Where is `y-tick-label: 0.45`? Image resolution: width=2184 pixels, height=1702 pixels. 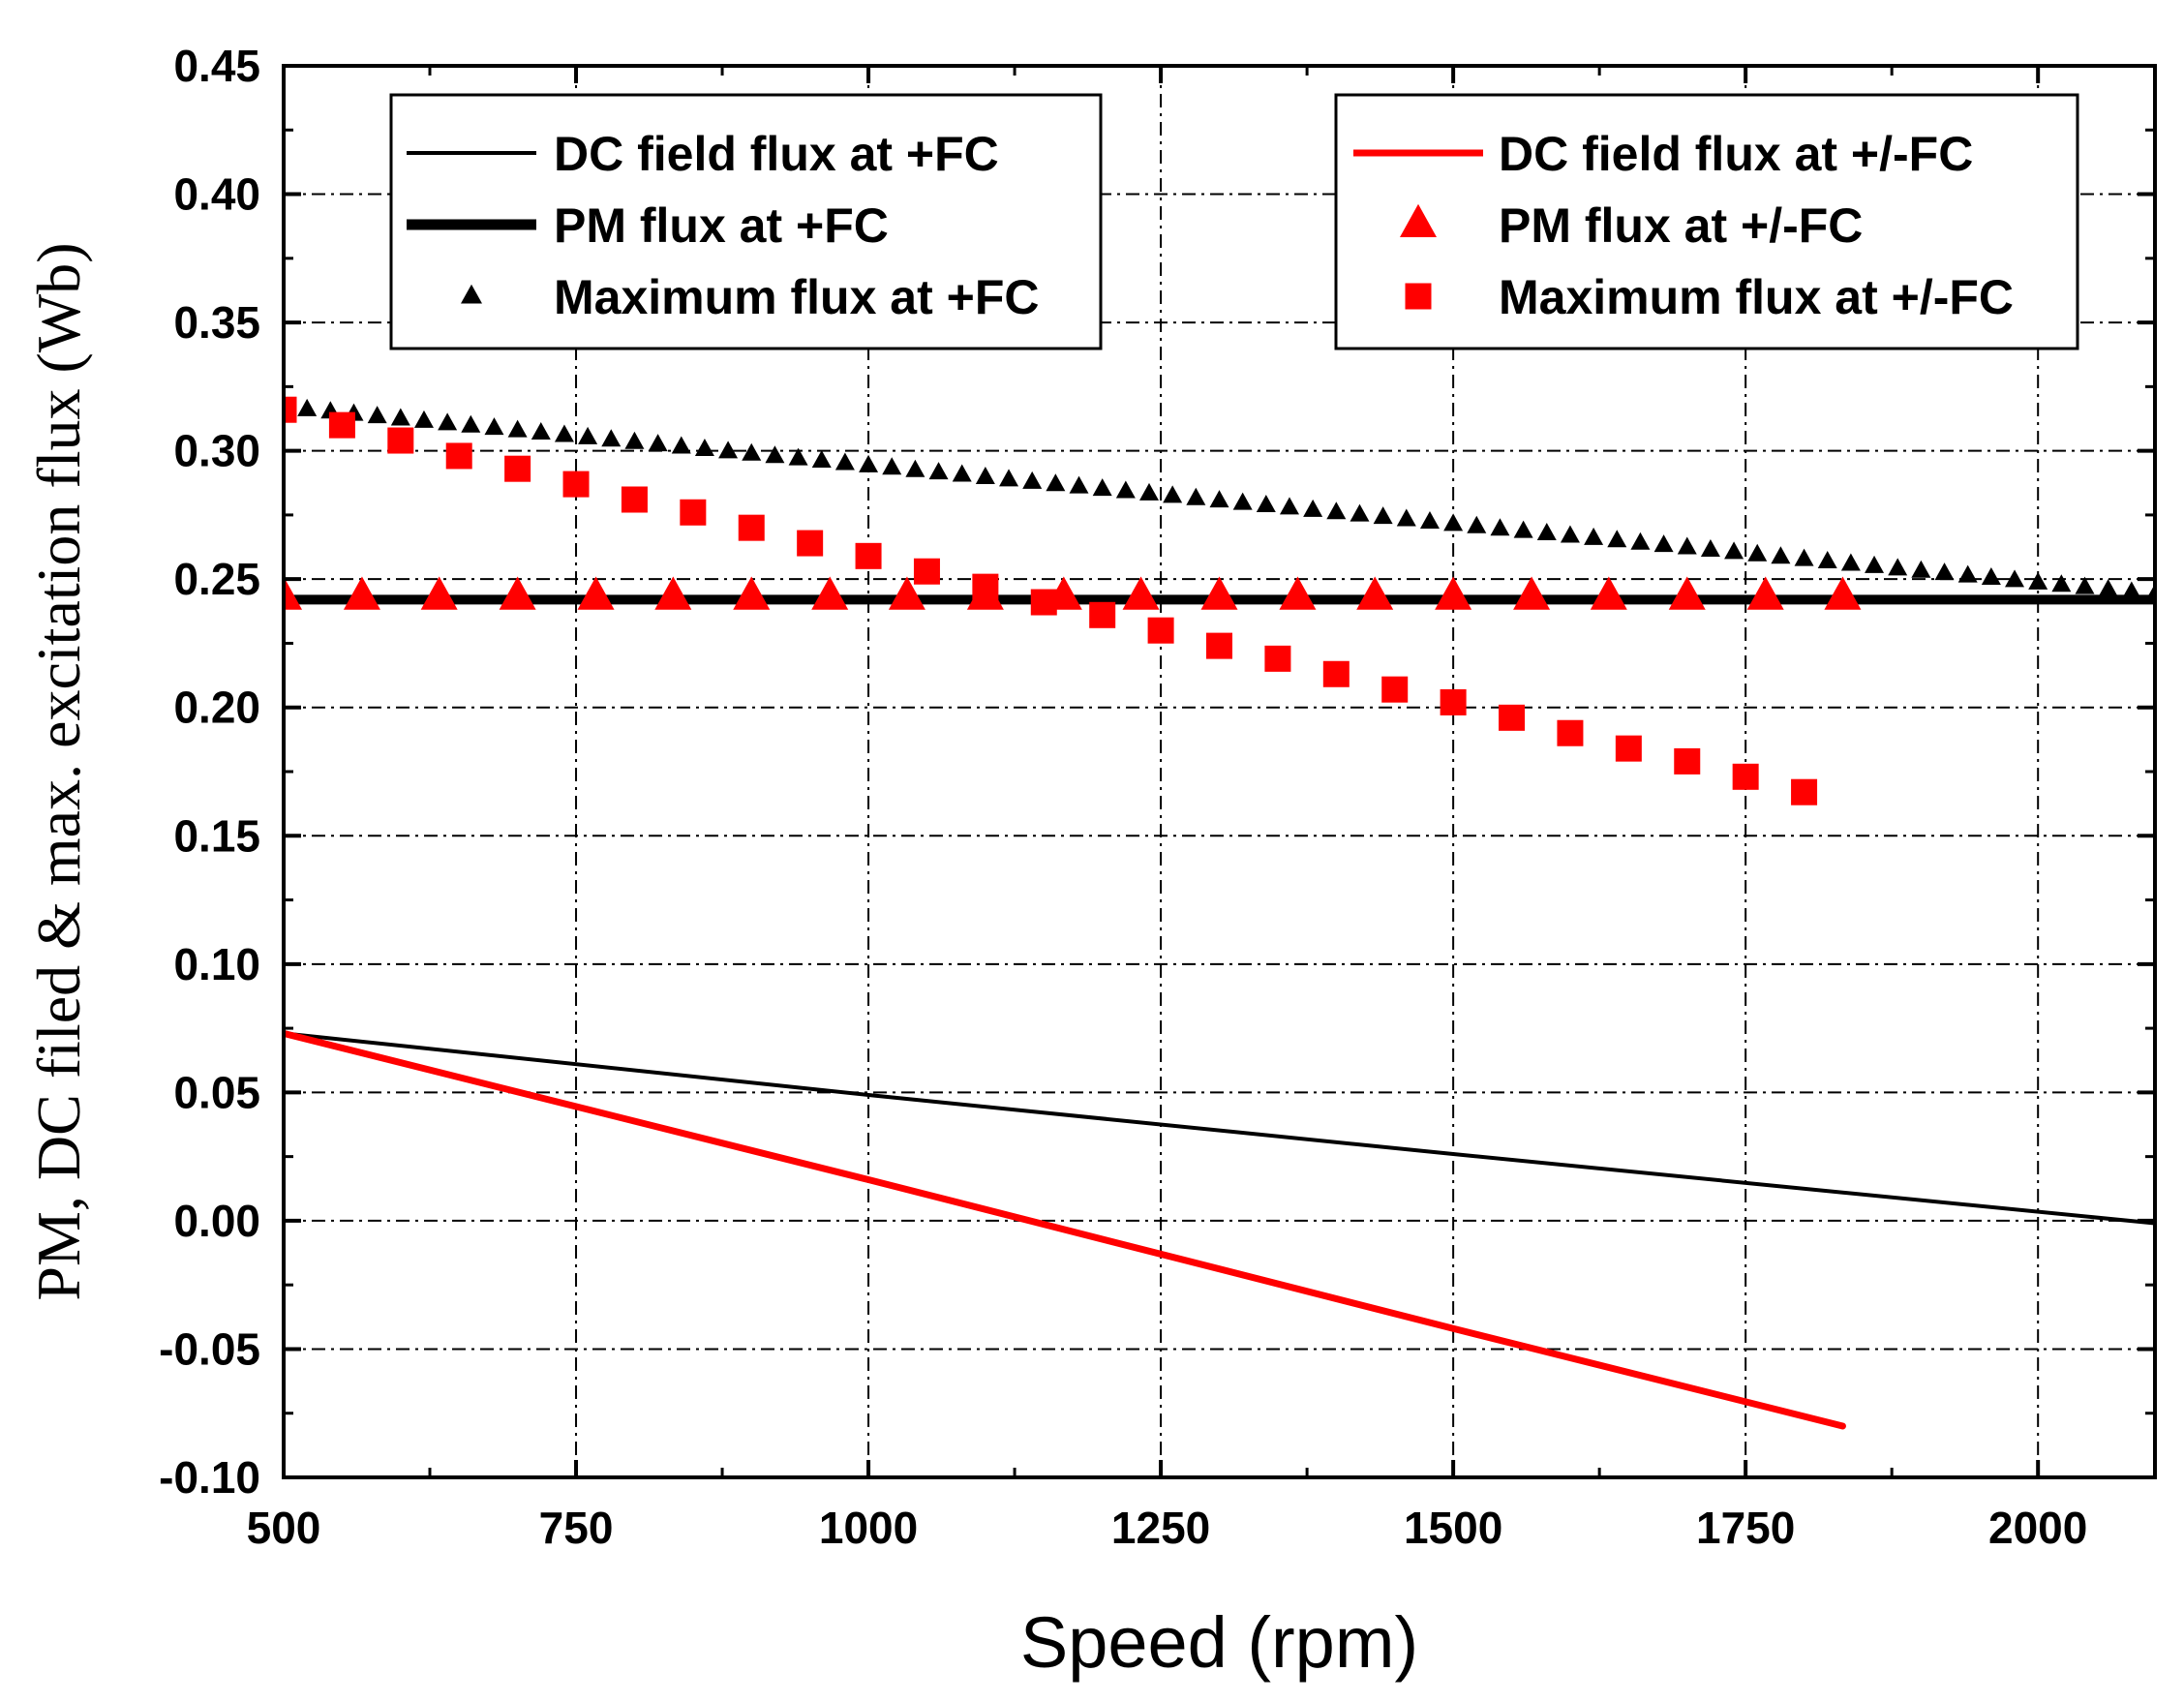
y-tick-label: 0.45 is located at coordinates (217, 66).